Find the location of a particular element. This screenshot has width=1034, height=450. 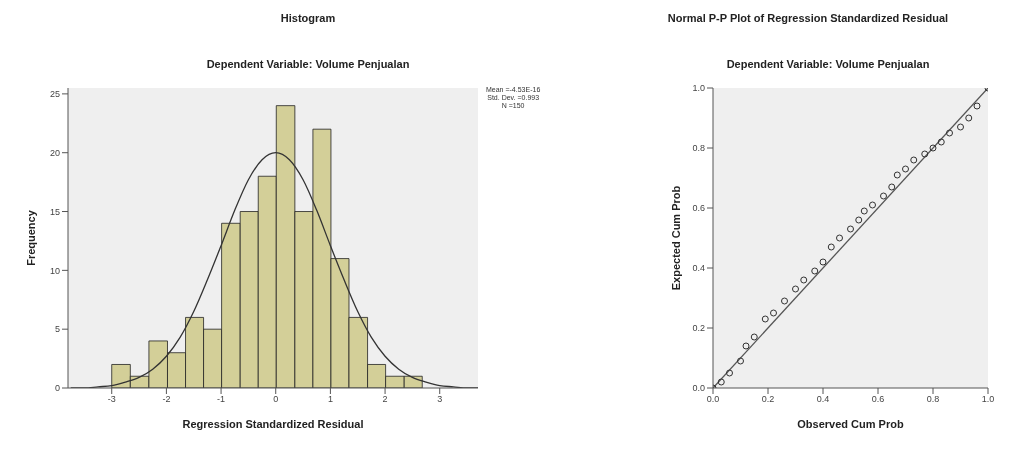

y-tick-label: 25 is located at coordinates (54, 94).